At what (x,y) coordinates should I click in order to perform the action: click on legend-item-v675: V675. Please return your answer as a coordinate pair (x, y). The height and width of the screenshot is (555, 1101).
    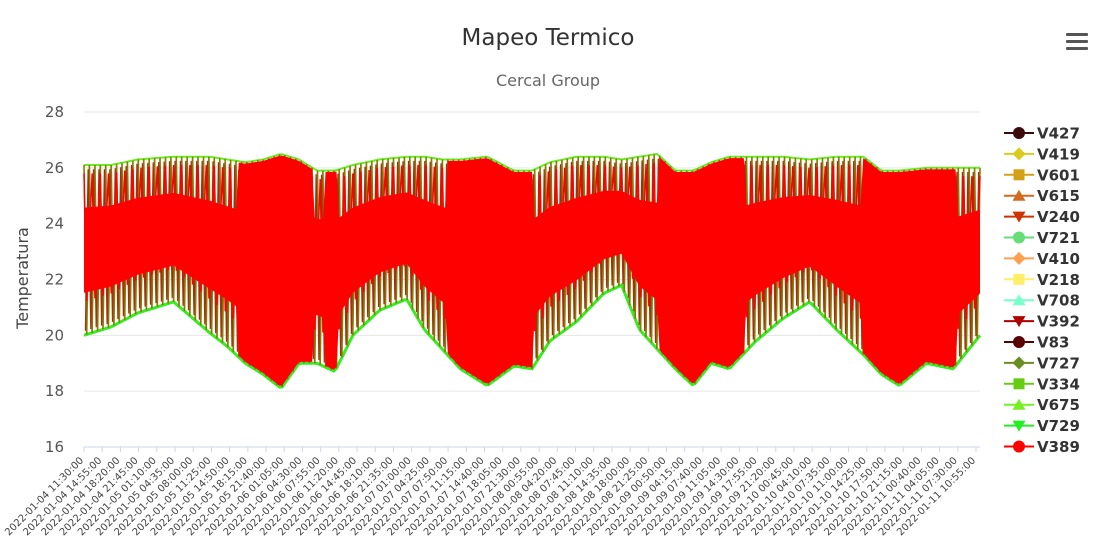
    Looking at the image, I should click on (1042, 405).